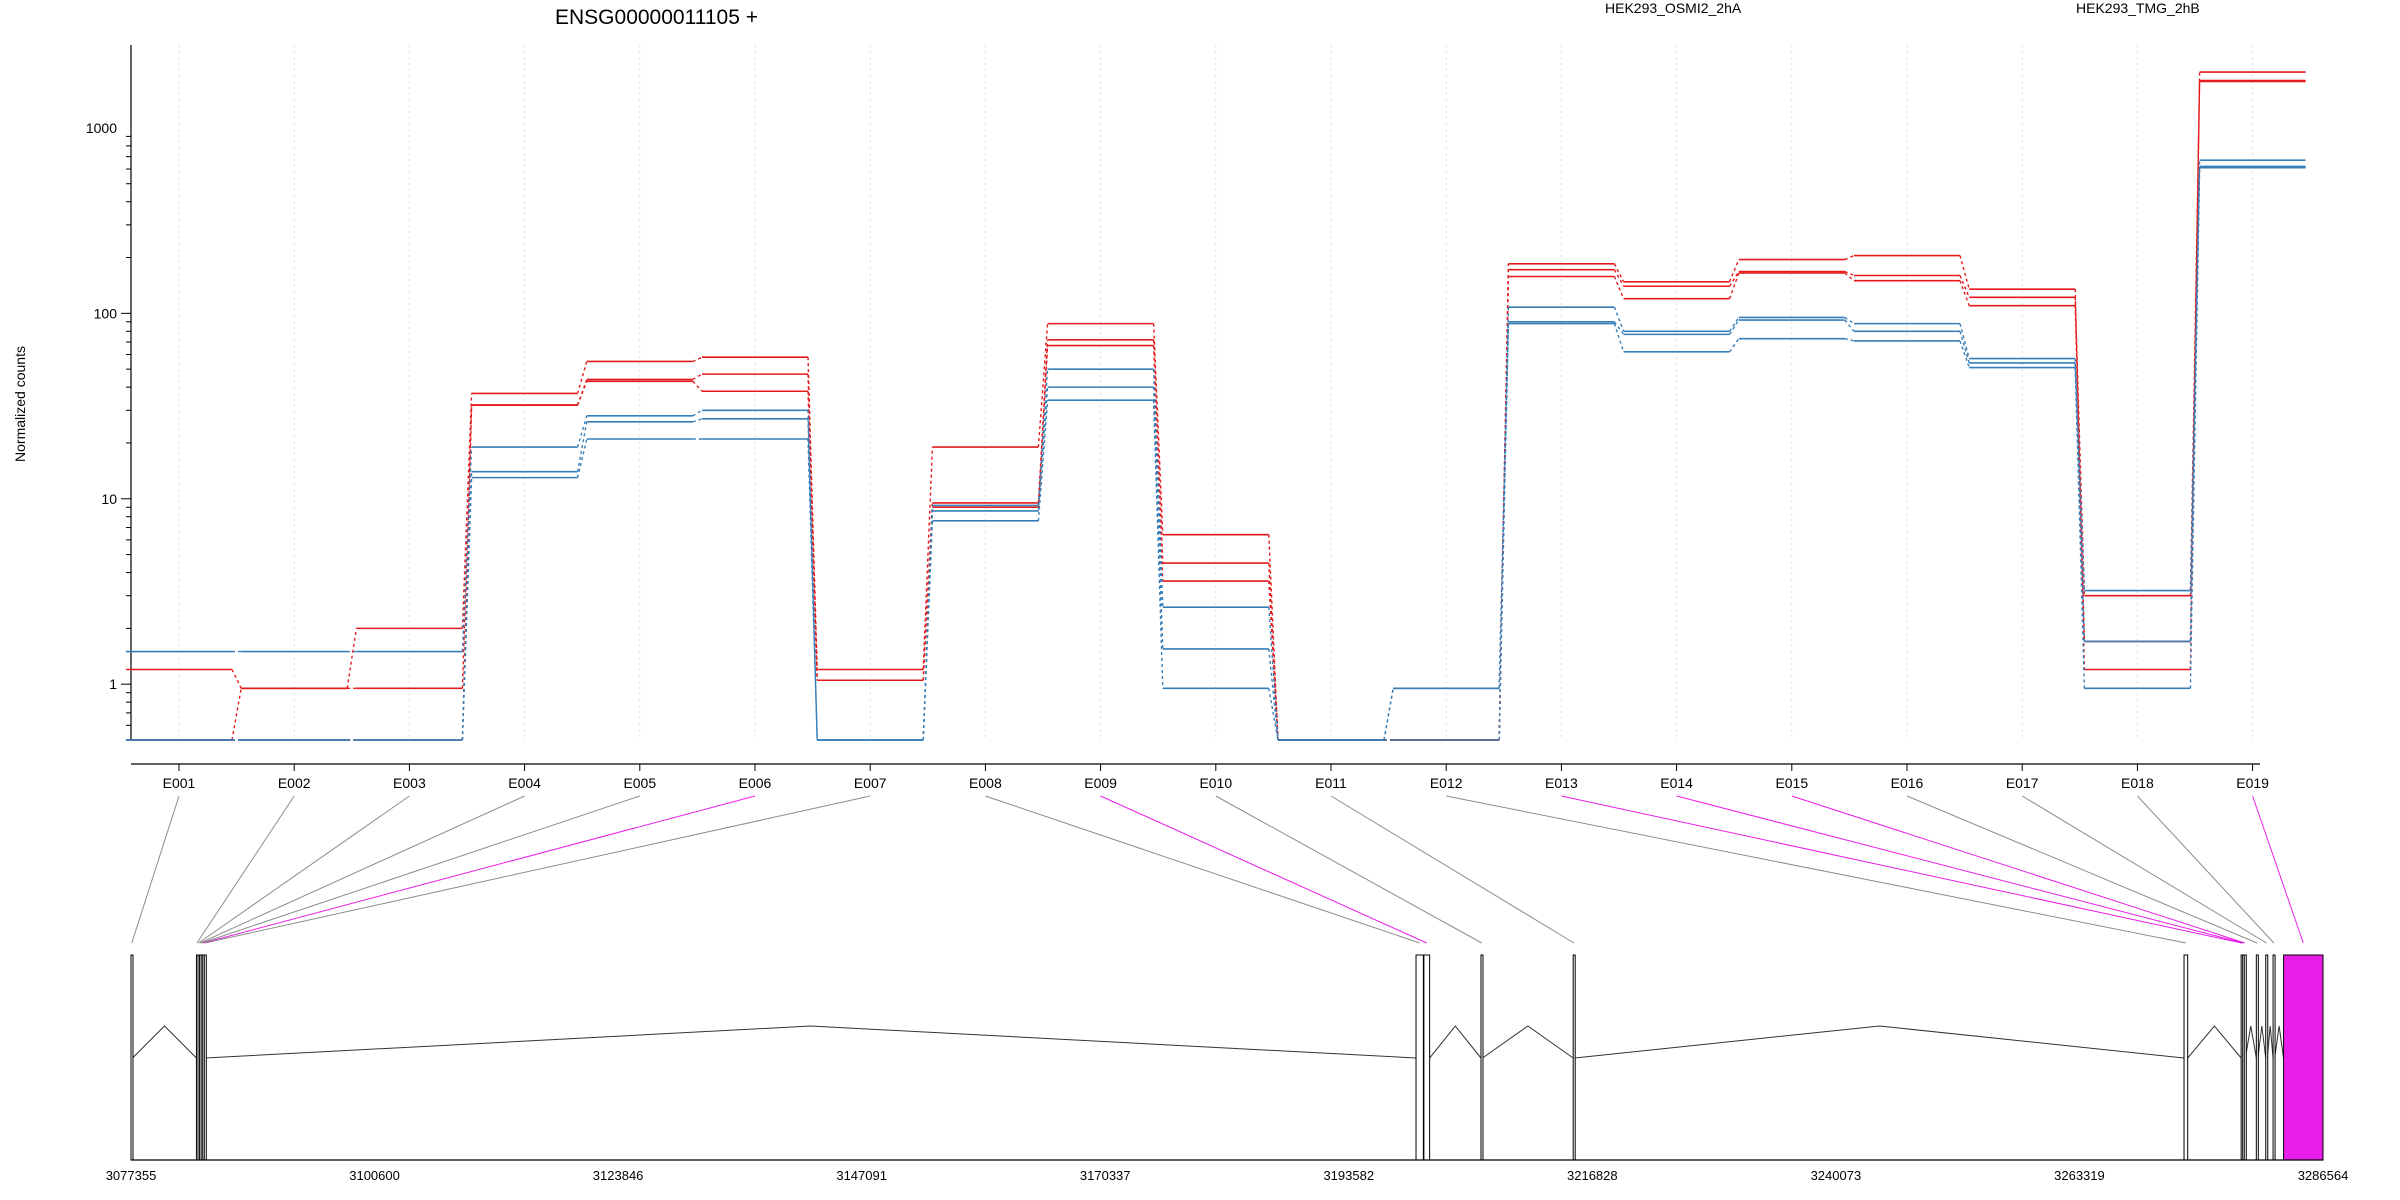  What do you see at coordinates (106, 313) in the screenshot?
I see `y-tick-label: 100` at bounding box center [106, 313].